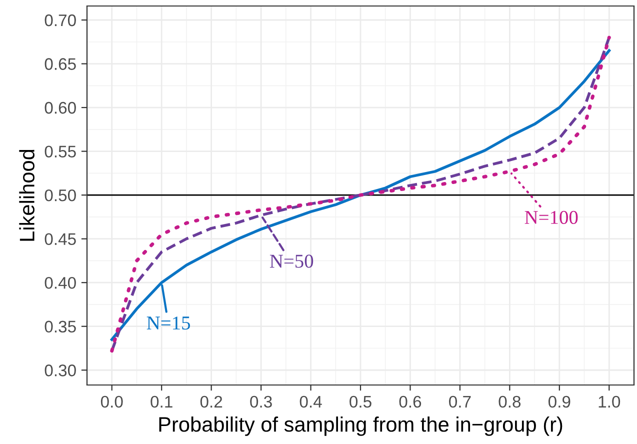  Describe the element at coordinates (361, 402) in the screenshot. I see `x-tick-label: 0.5` at that location.